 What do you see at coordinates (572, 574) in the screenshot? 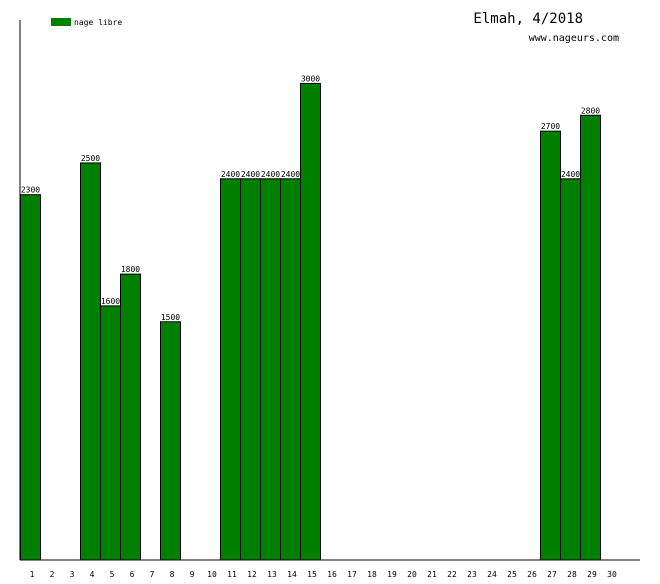
I see `x-tick-label: 28` at bounding box center [572, 574].